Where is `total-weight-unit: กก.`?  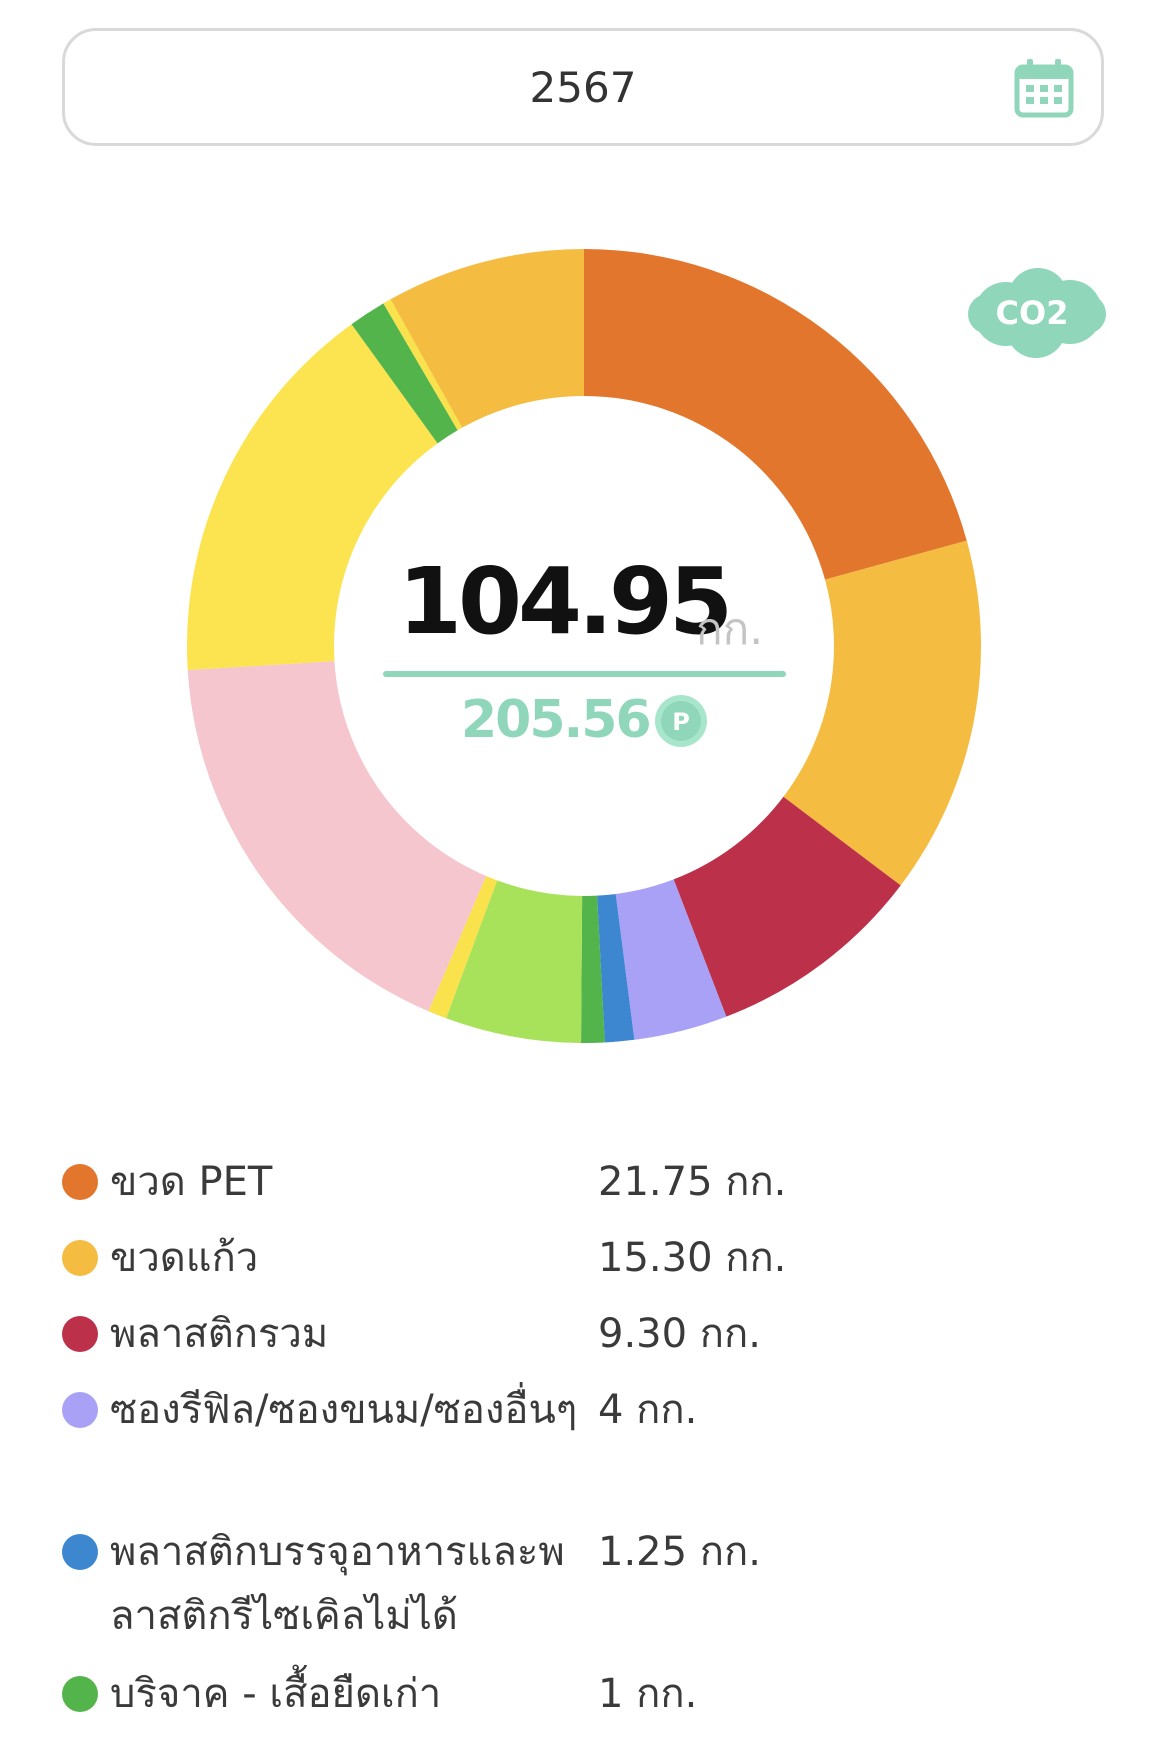 total-weight-unit: กก. is located at coordinates (730, 629).